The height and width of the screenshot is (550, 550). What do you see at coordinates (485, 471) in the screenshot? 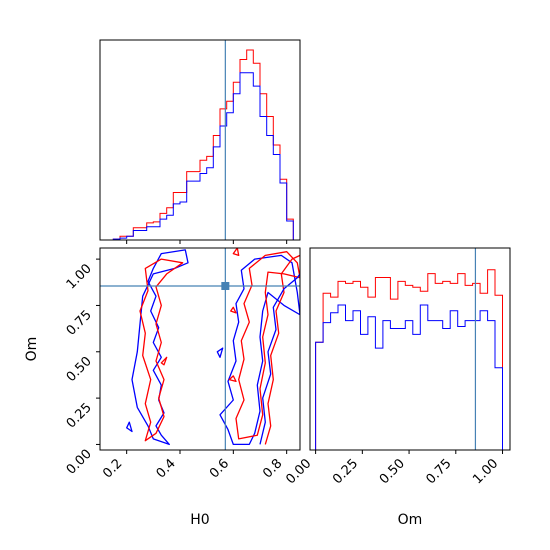
I see `om-hist-xtick-label: 1.00` at bounding box center [485, 471].